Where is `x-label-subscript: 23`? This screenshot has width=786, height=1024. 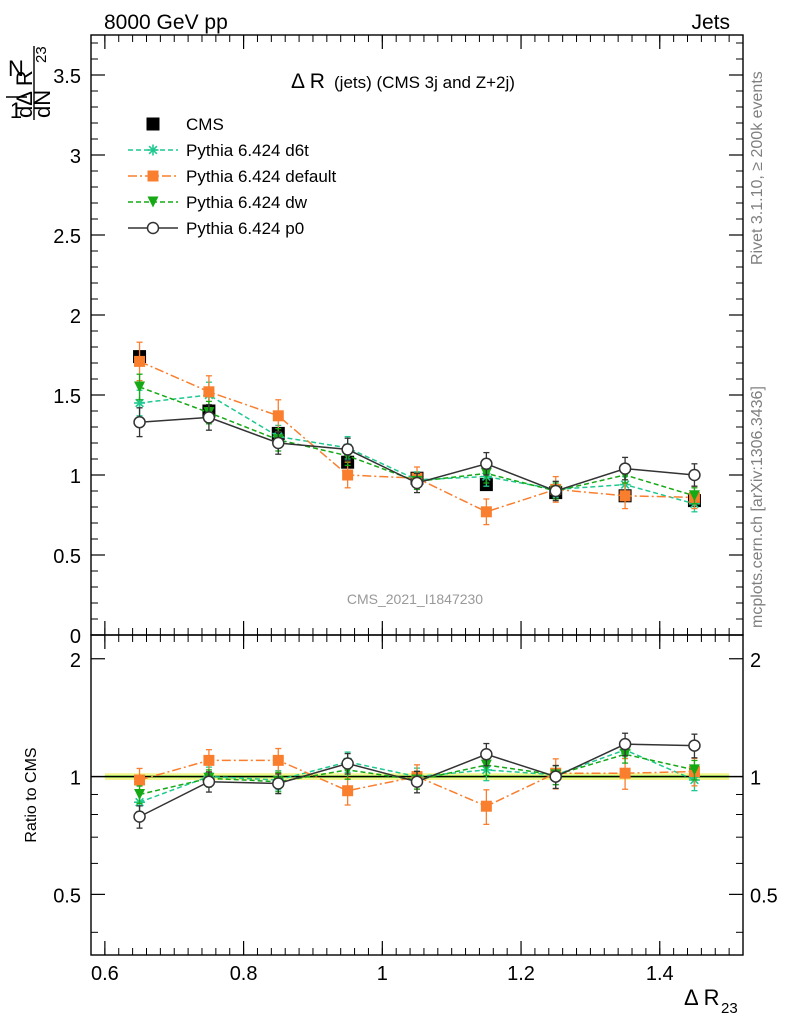
x-label-subscript: 23 is located at coordinates (729, 1008).